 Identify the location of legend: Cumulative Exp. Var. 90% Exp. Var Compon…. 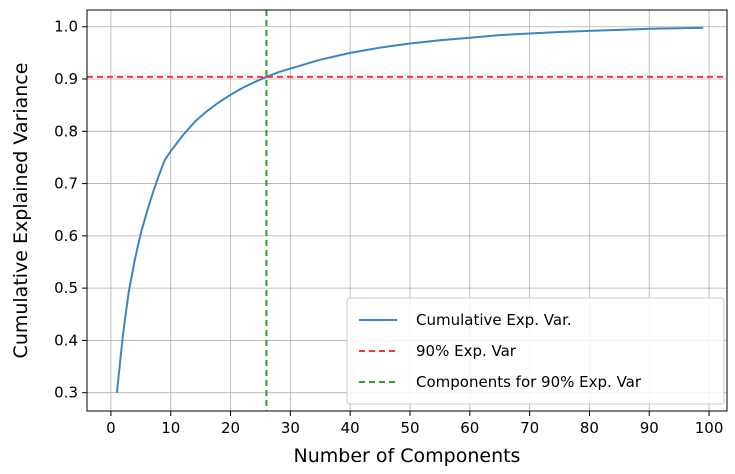
(535, 351).